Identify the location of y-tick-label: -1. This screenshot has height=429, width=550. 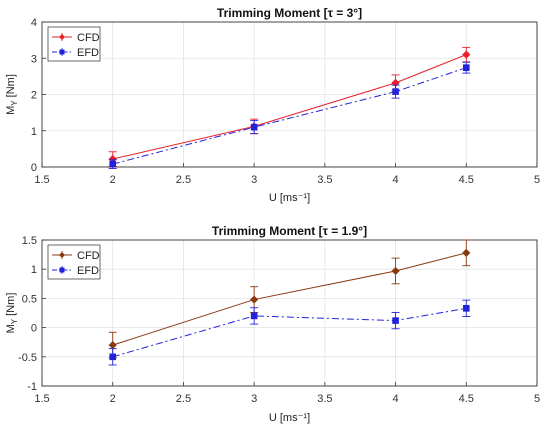
(32, 387).